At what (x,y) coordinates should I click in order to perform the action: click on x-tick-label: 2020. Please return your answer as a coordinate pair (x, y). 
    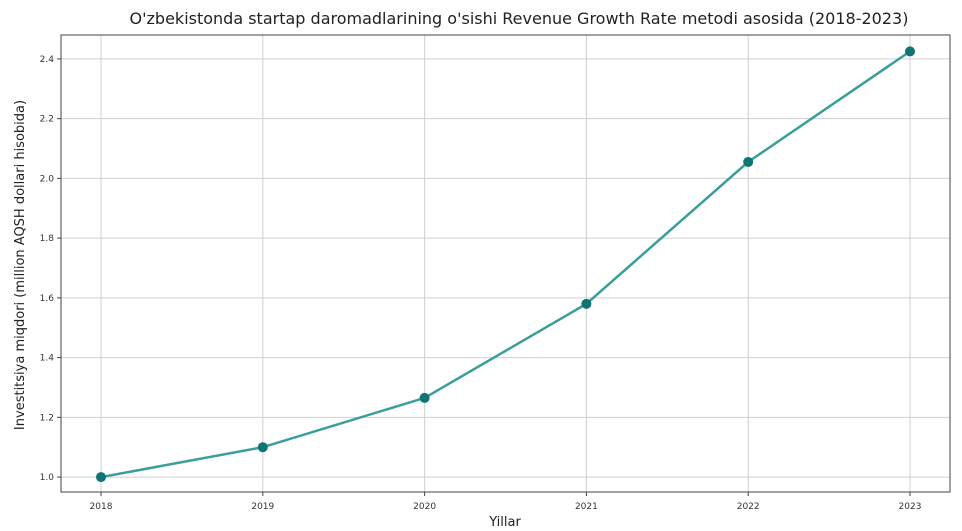
    Looking at the image, I should click on (424, 507).